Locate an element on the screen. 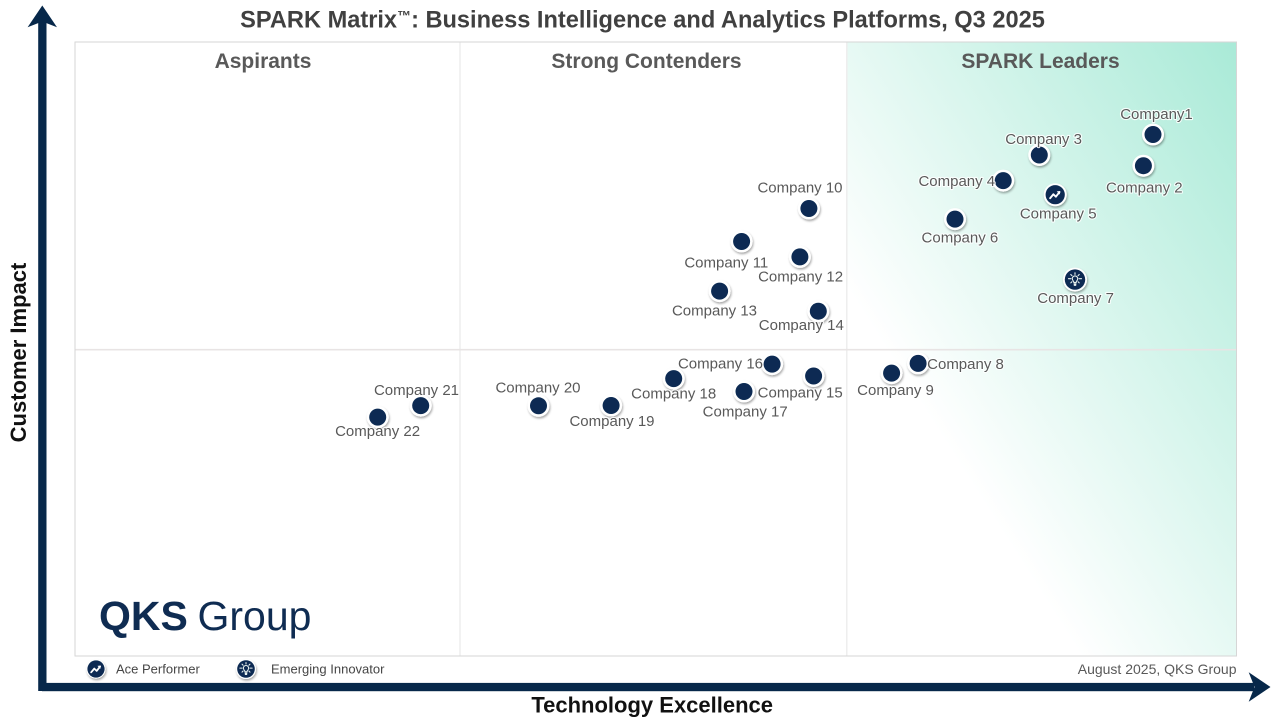 The height and width of the screenshot is (720, 1280). svg-text: Aspirants is located at coordinates (263, 61).